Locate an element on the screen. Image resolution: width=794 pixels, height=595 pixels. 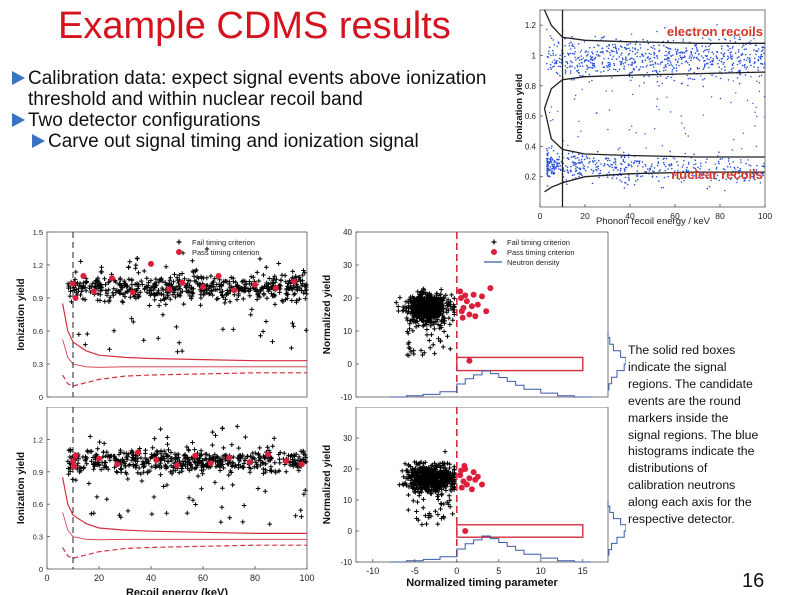
x-tick-label: 5 is located at coordinates (498, 571).